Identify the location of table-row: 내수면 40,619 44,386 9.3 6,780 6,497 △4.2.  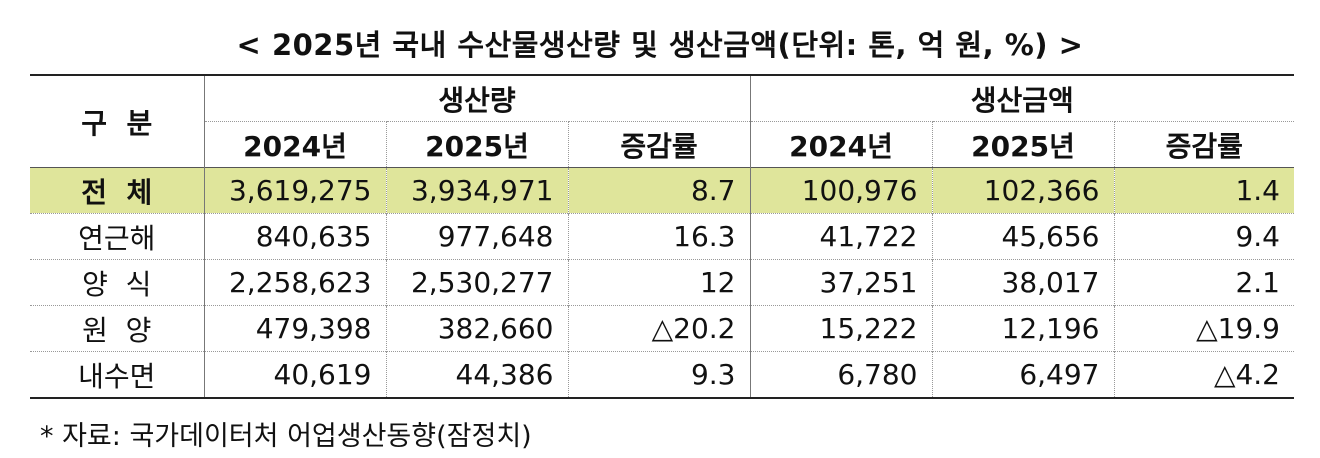
(662, 375).